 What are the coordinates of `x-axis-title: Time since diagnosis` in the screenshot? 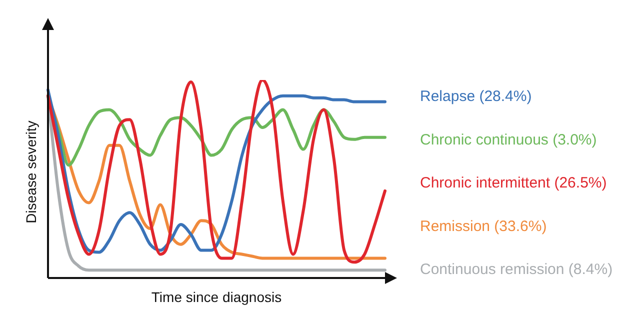 It's located at (216, 296).